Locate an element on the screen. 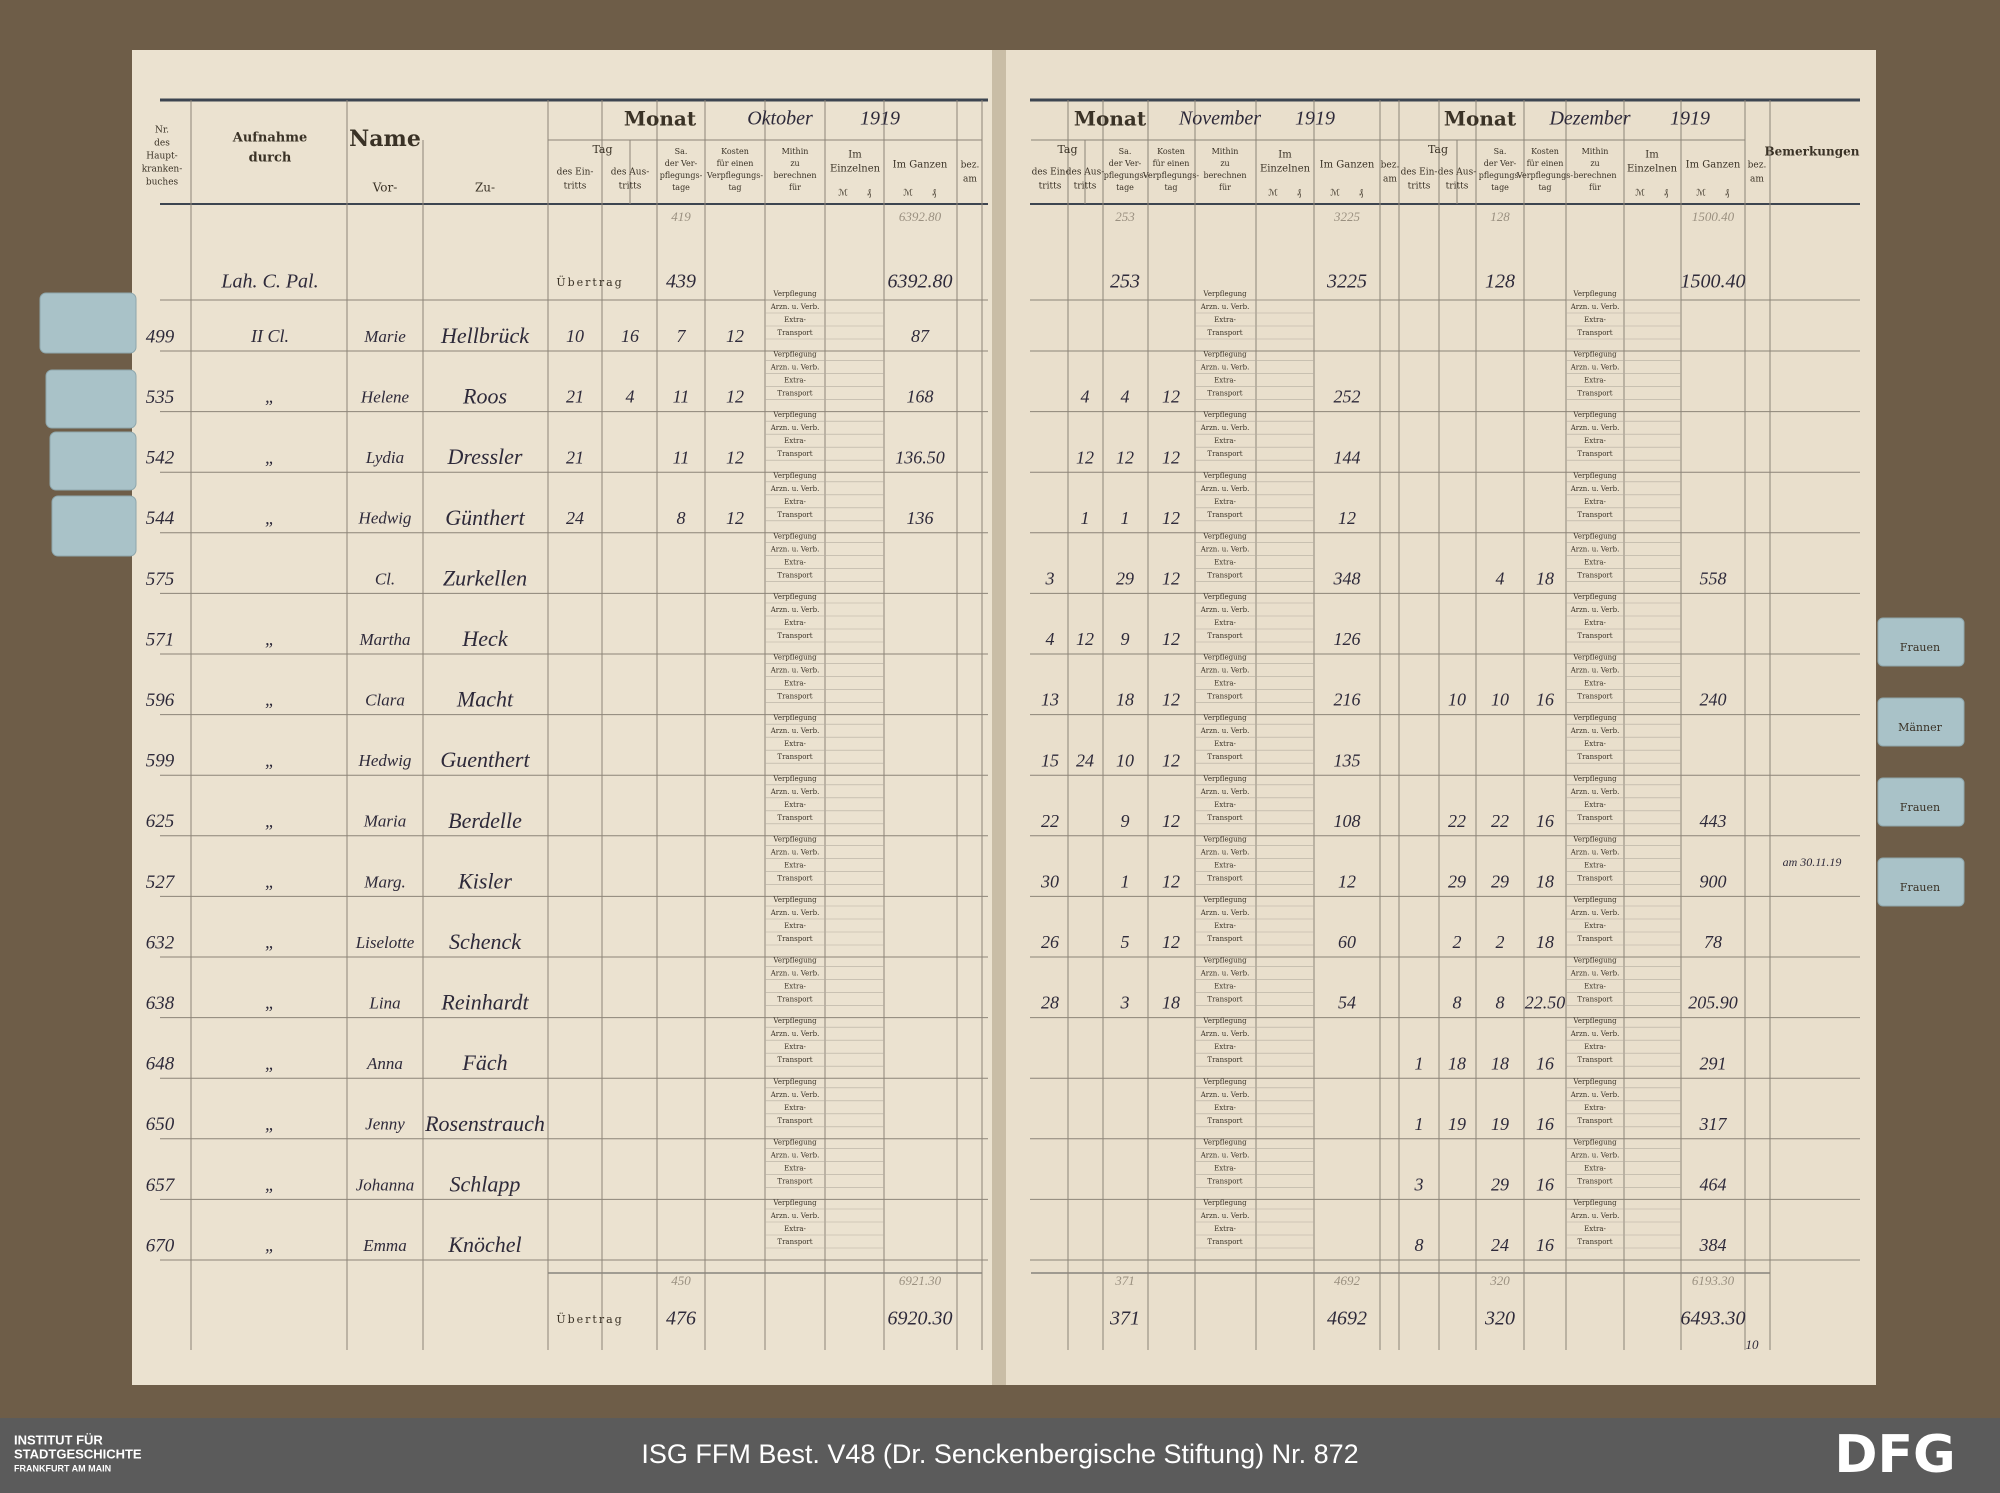 Image resolution: width=2000 pixels, height=1493 pixels. row-surname: Kisler is located at coordinates (484, 880).